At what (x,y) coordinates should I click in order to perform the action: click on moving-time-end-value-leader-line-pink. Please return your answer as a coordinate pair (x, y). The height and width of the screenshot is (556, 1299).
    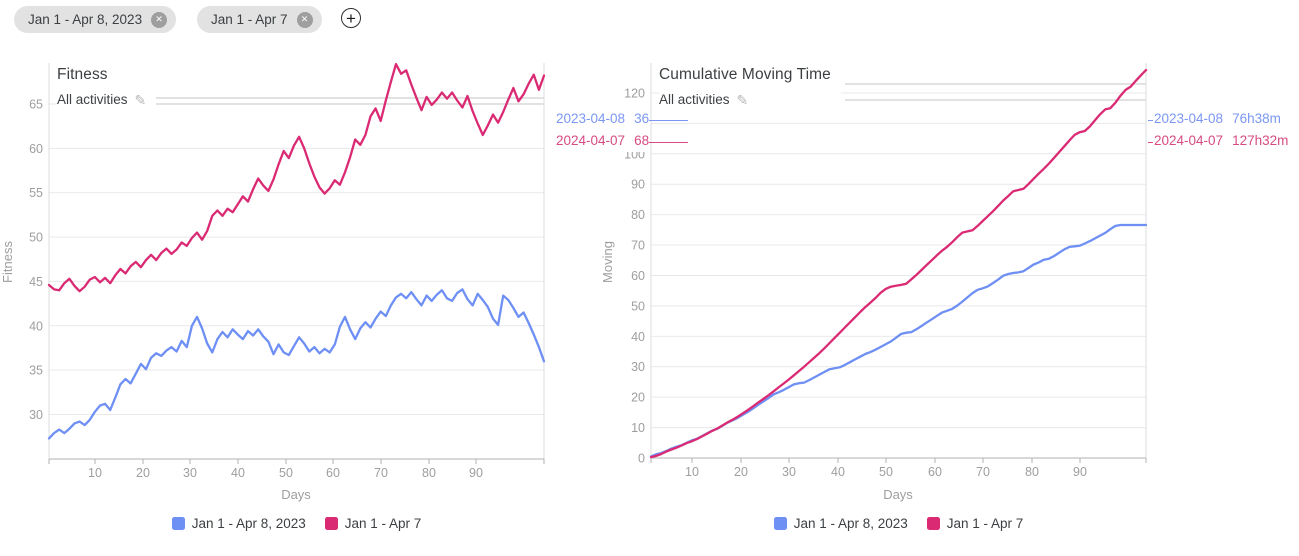
    Looking at the image, I should click on (1150, 142).